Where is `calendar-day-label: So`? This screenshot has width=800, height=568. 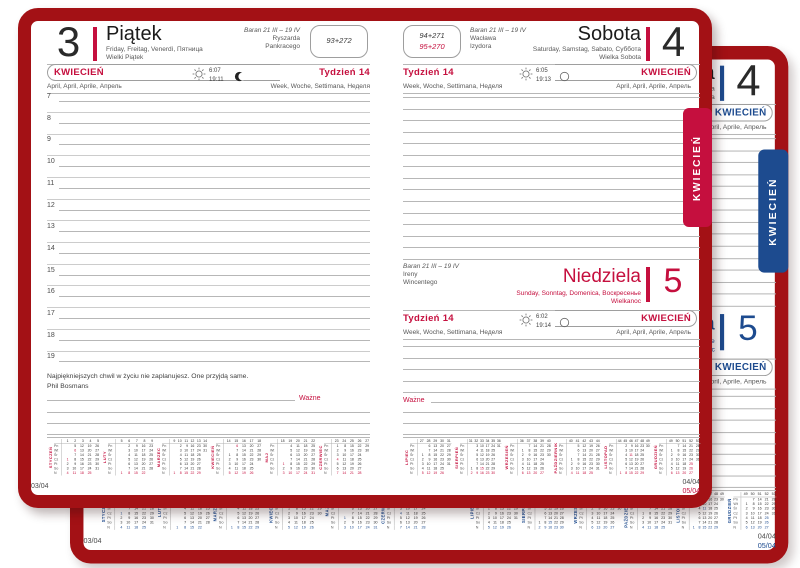 calendar-day-label: So is located at coordinates (165, 523).